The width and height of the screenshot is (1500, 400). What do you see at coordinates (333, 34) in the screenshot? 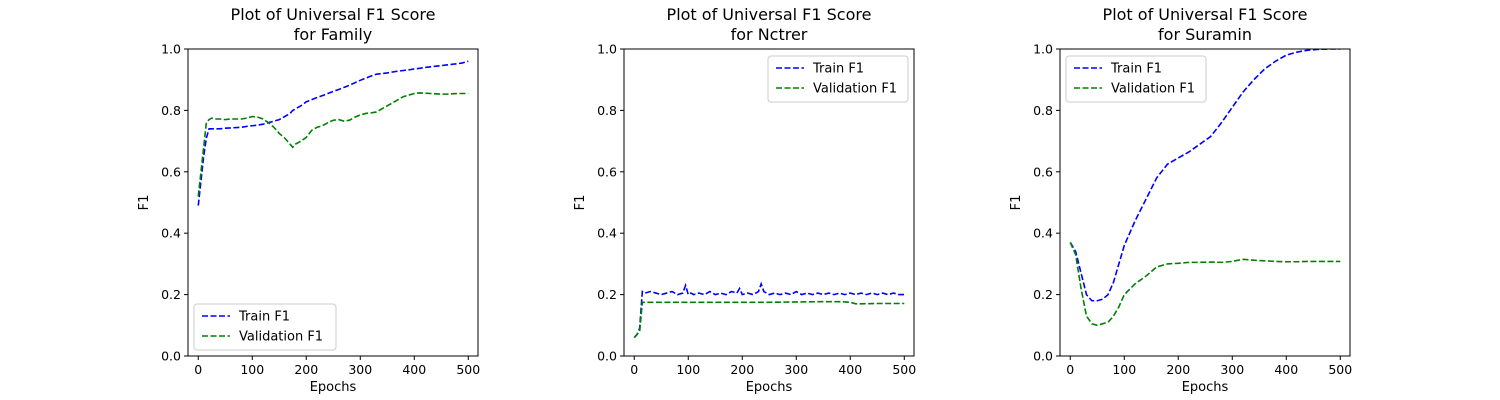
I see `chart-subtitle: for Family` at bounding box center [333, 34].